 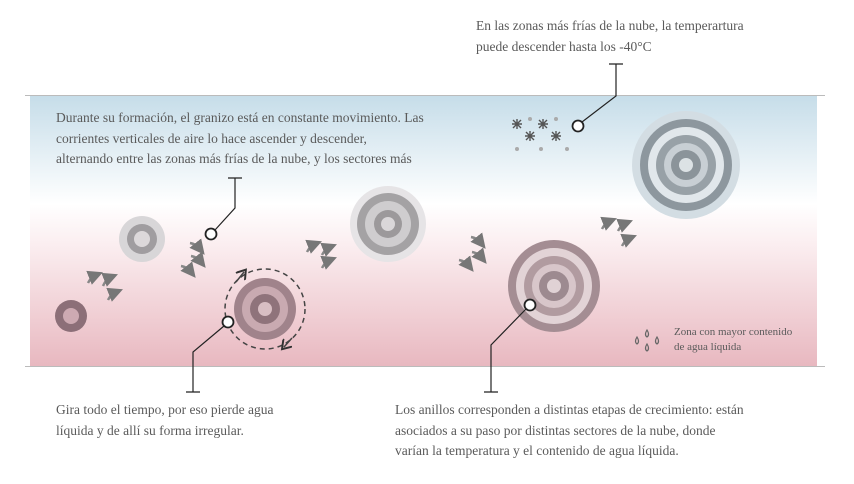 I want to click on text-line: Zona con mayor contenido, so click(x=733, y=332).